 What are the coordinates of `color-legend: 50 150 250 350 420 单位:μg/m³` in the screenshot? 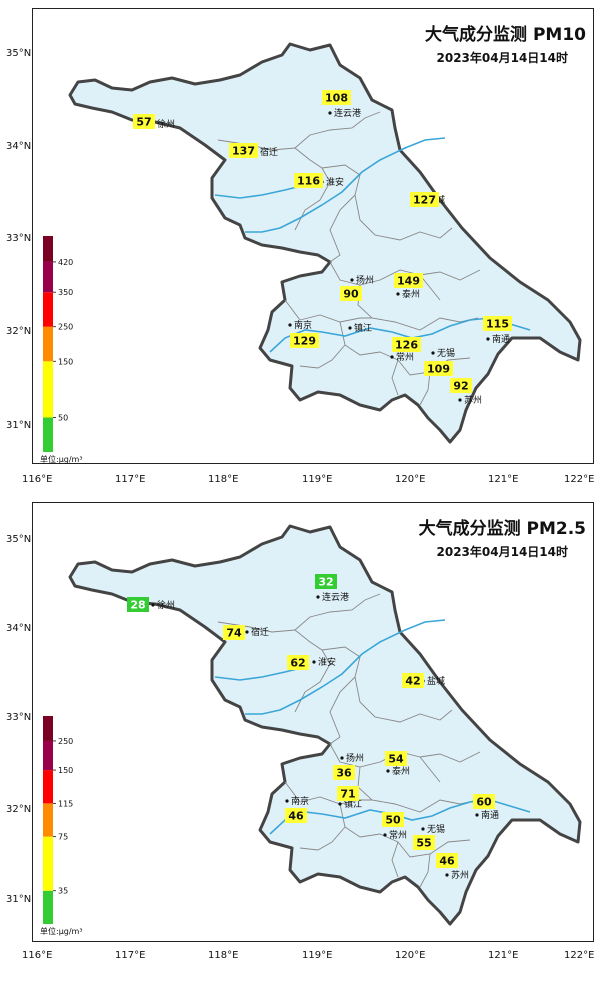 It's located at (61, 350).